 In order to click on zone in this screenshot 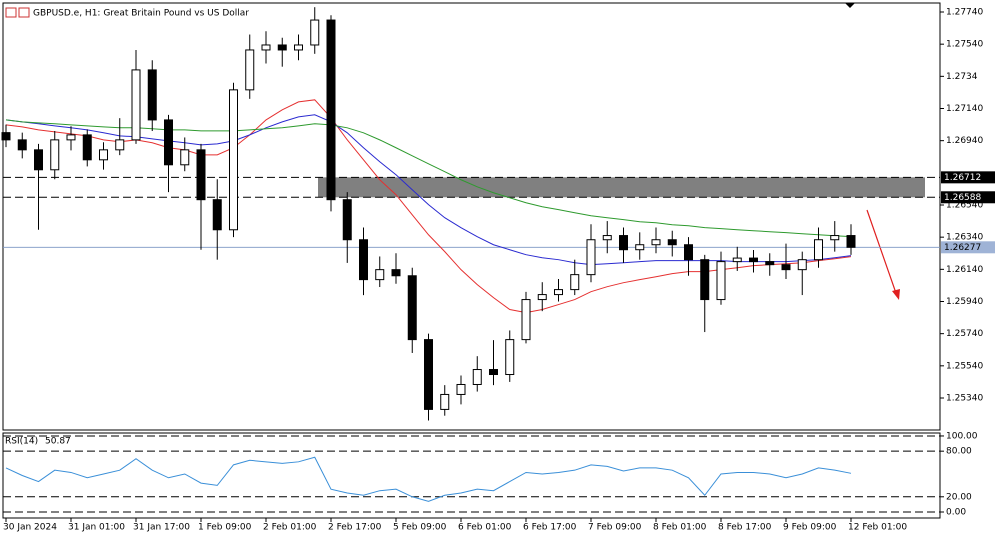, I will do `click(621, 187)`.